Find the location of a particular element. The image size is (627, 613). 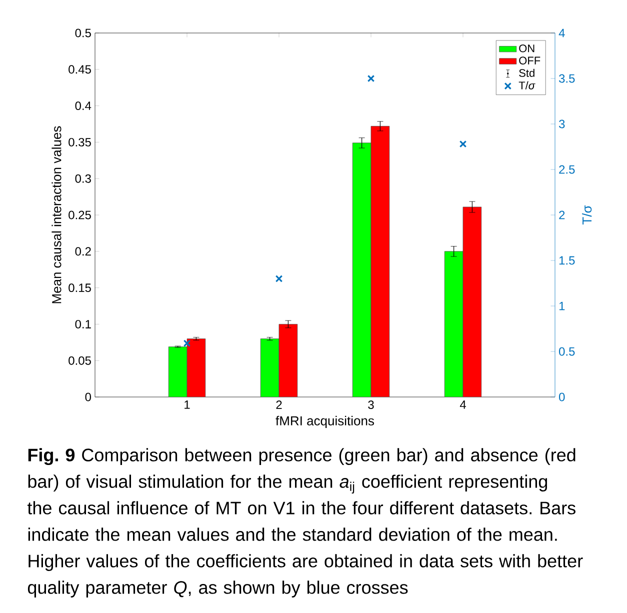

y2-tick-label: 4 is located at coordinates (561, 33).